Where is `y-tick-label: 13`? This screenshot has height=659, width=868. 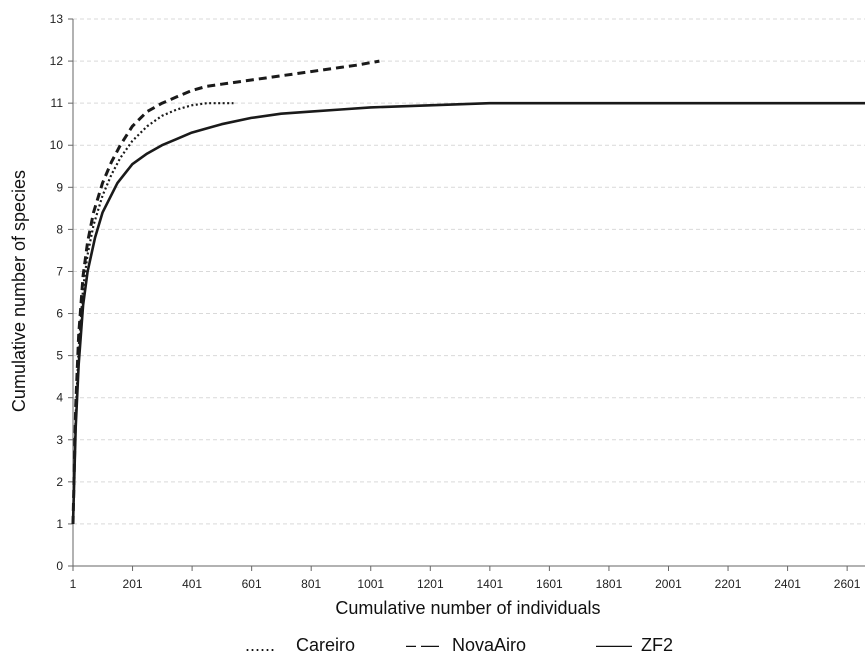 y-tick-label: 13 is located at coordinates (57, 19).